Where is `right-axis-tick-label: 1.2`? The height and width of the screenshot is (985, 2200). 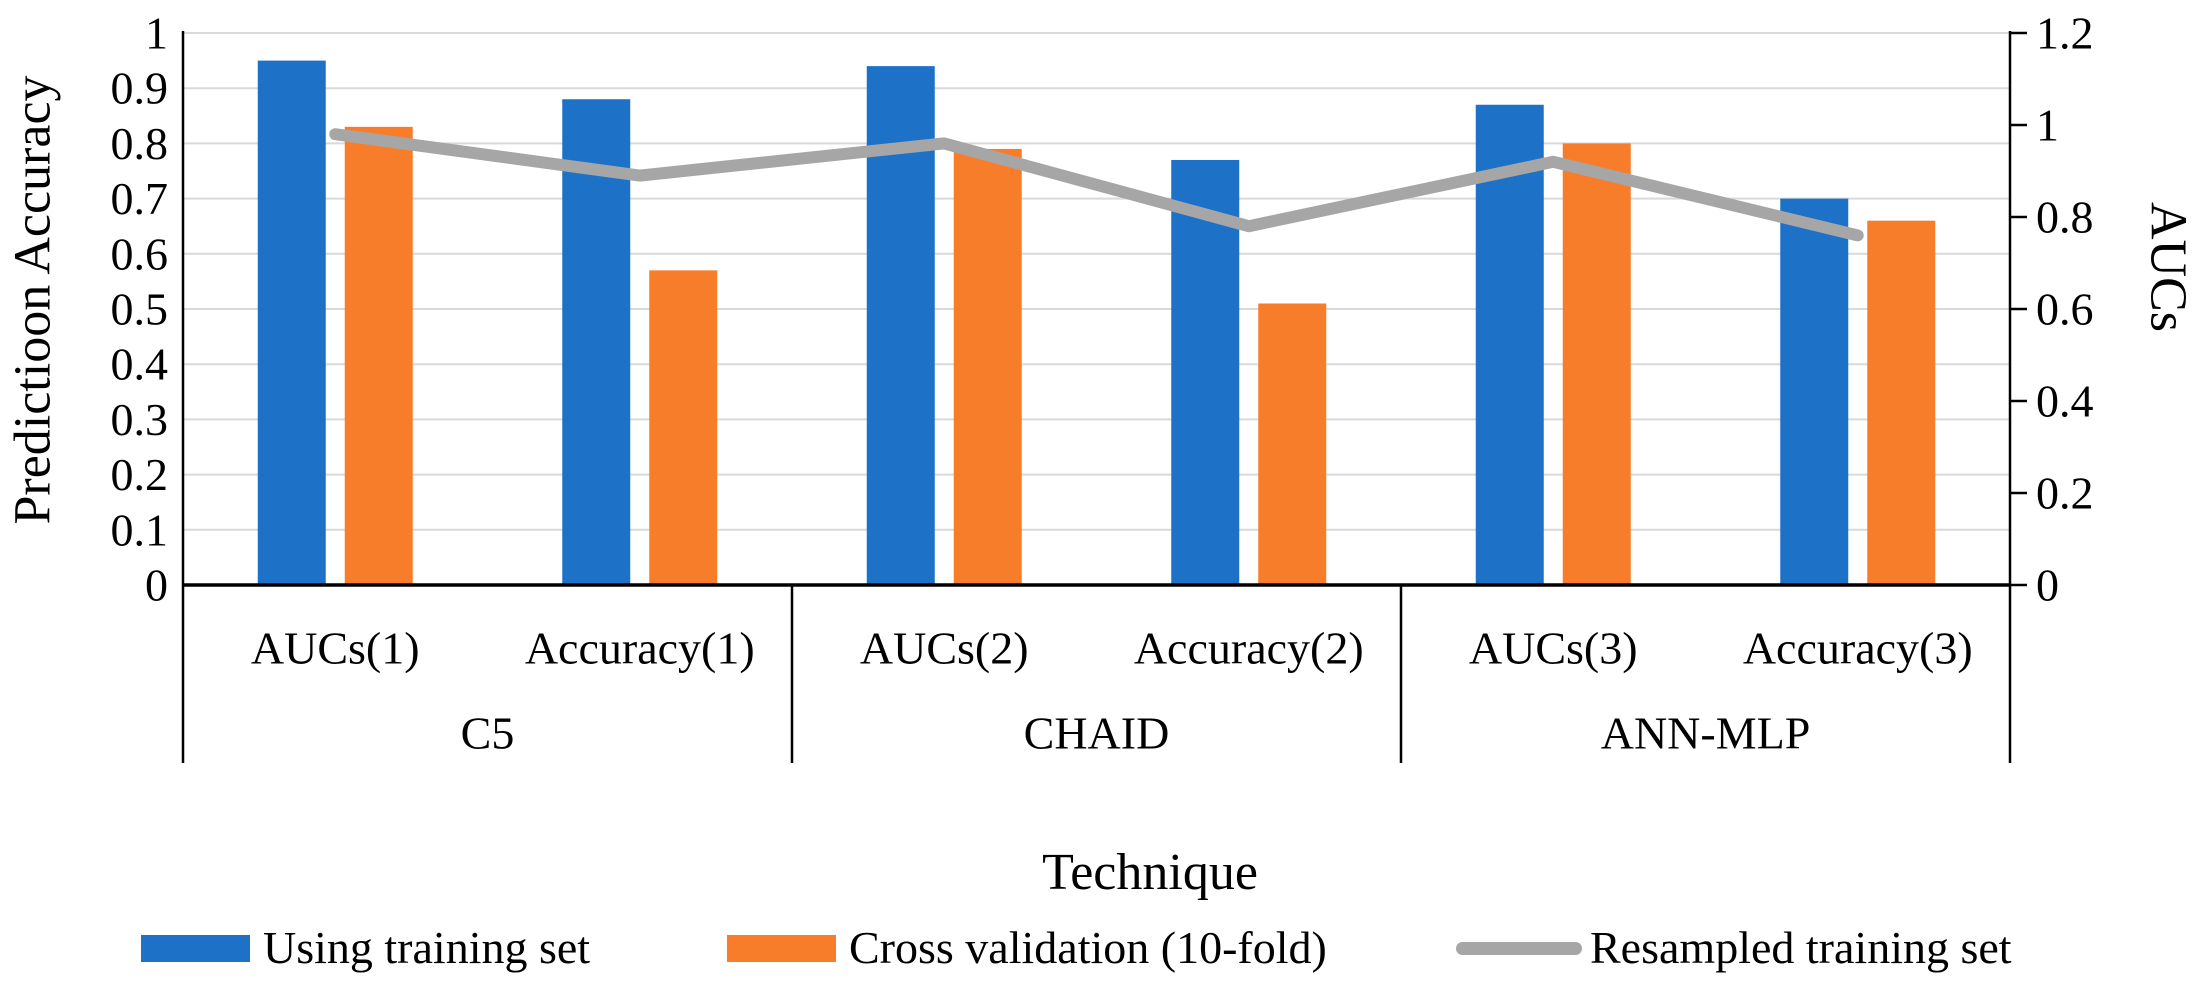 right-axis-tick-label: 1.2 is located at coordinates (2065, 33).